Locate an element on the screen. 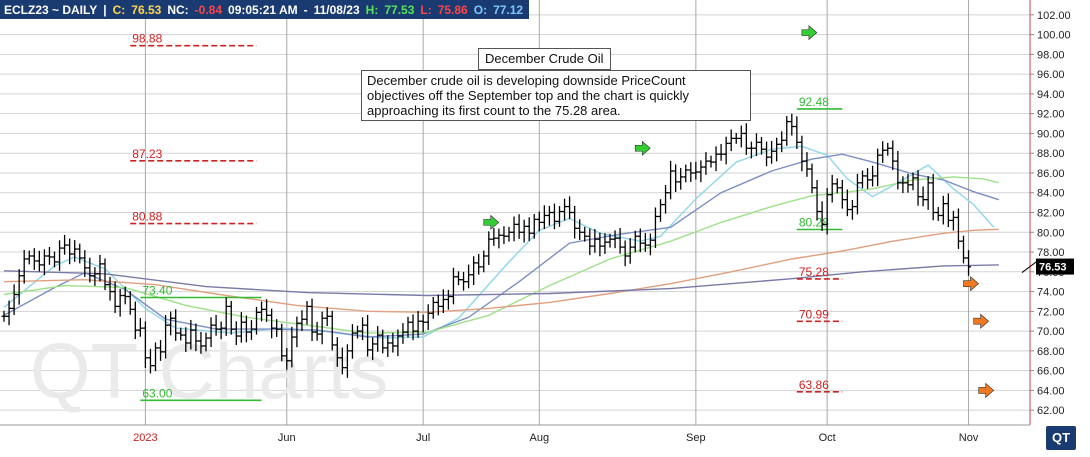 The image size is (1090, 457). target-label: 73.40 is located at coordinates (157, 291).